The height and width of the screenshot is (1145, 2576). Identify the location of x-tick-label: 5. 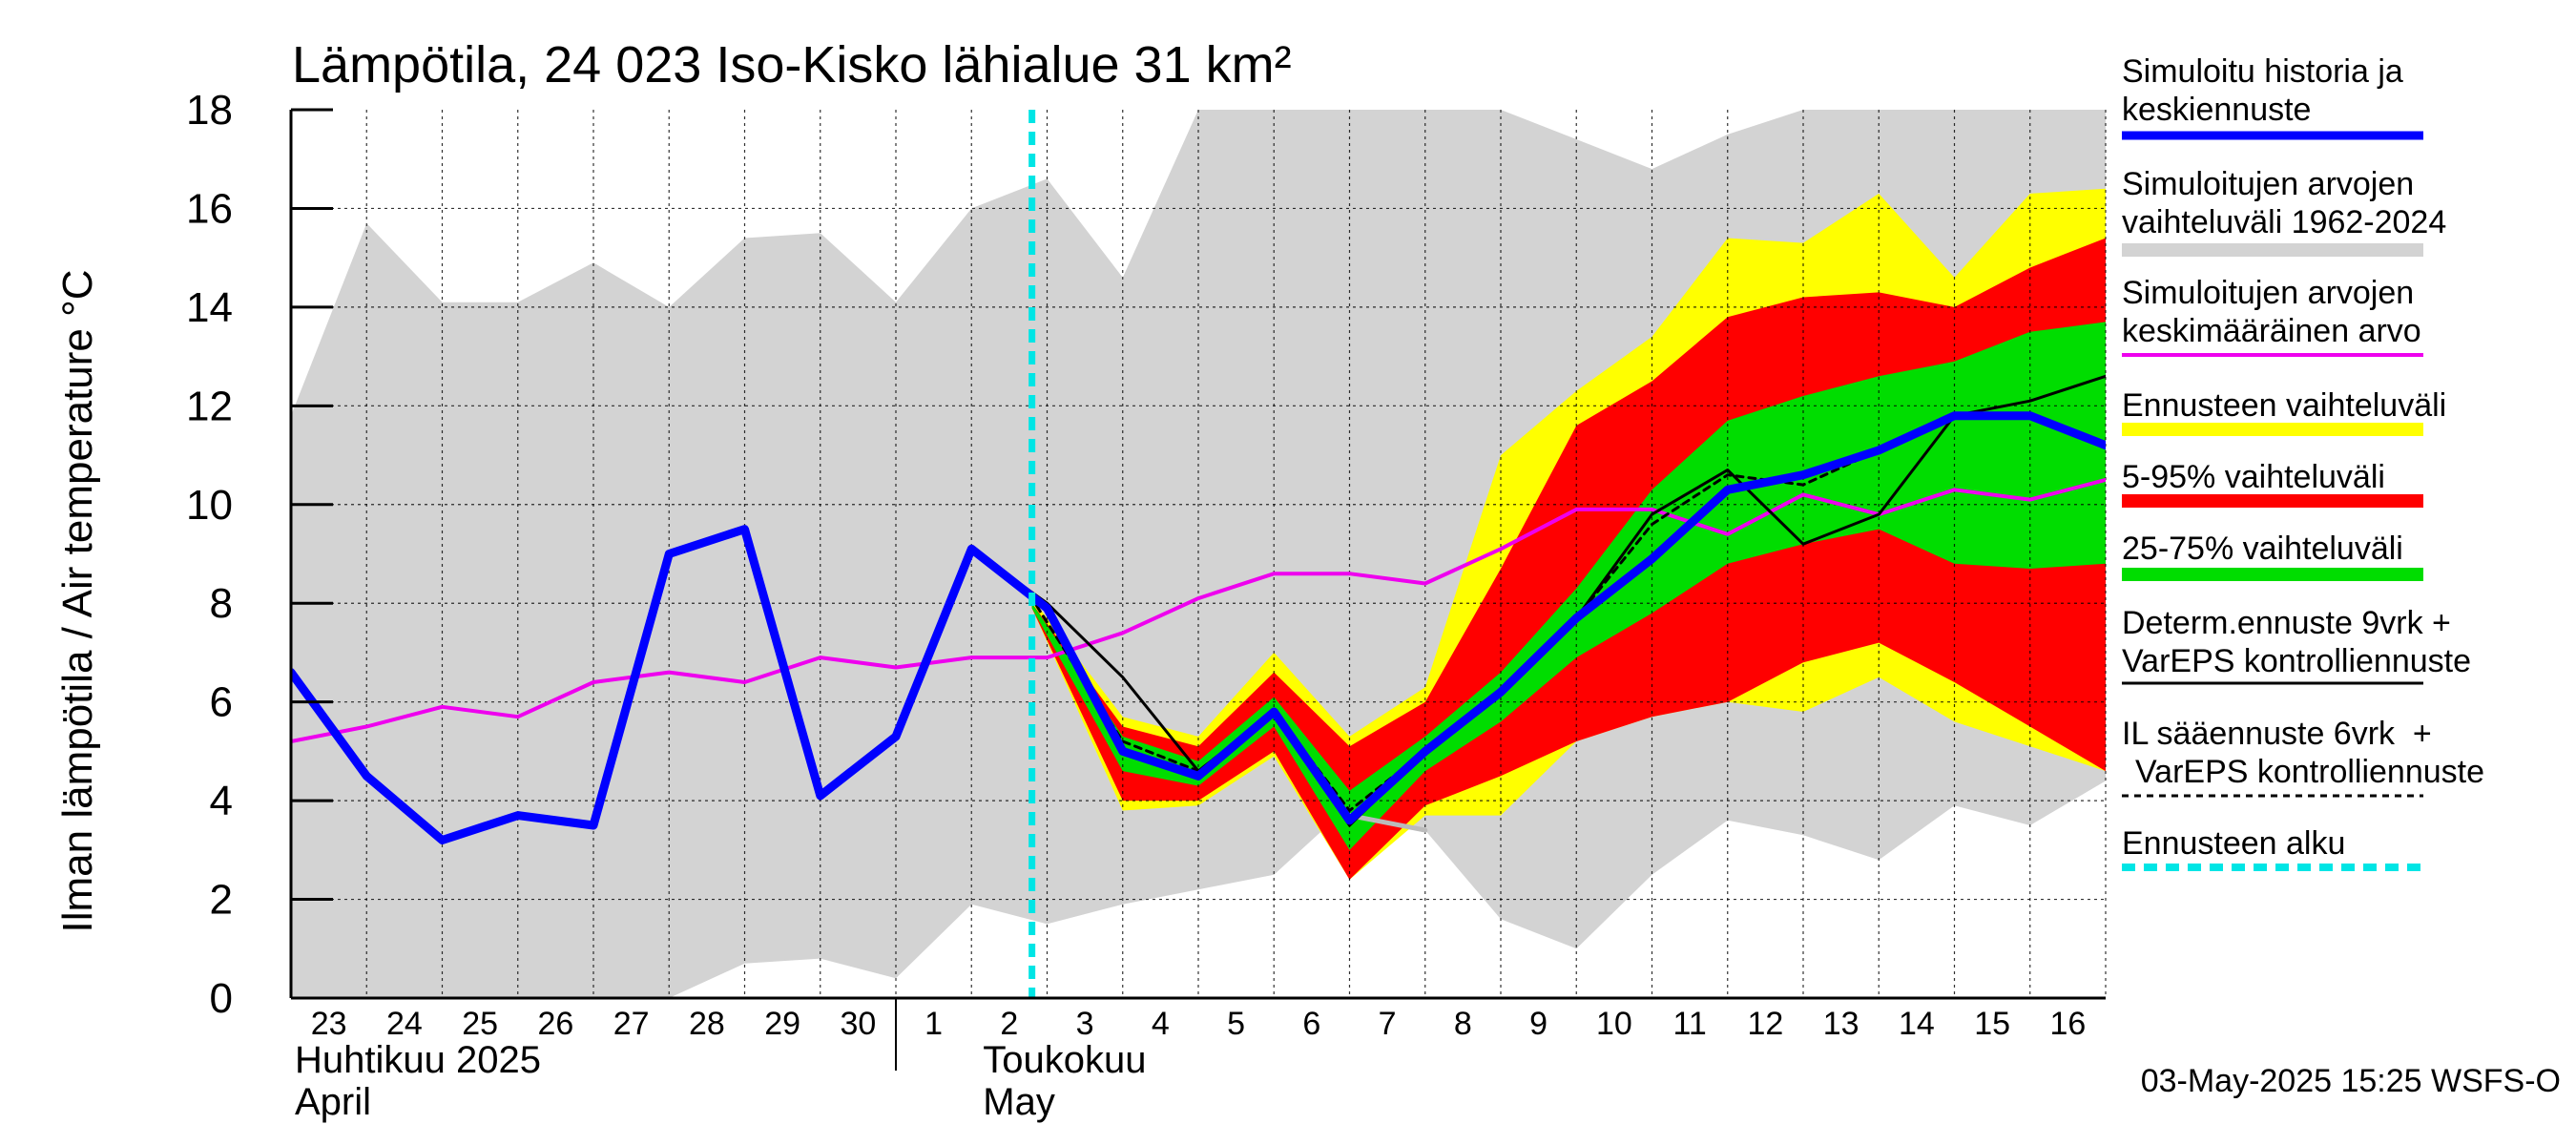
(1236, 1024).